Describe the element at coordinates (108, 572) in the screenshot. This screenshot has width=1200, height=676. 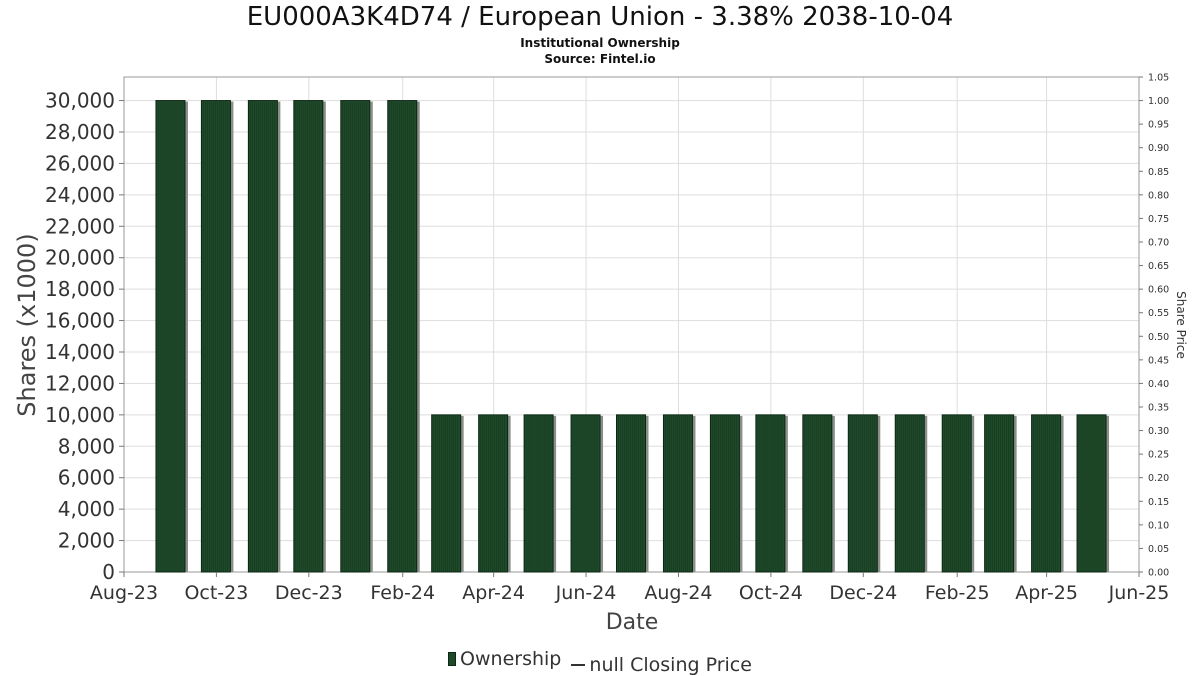
I see `y-tick-label: 0` at that location.